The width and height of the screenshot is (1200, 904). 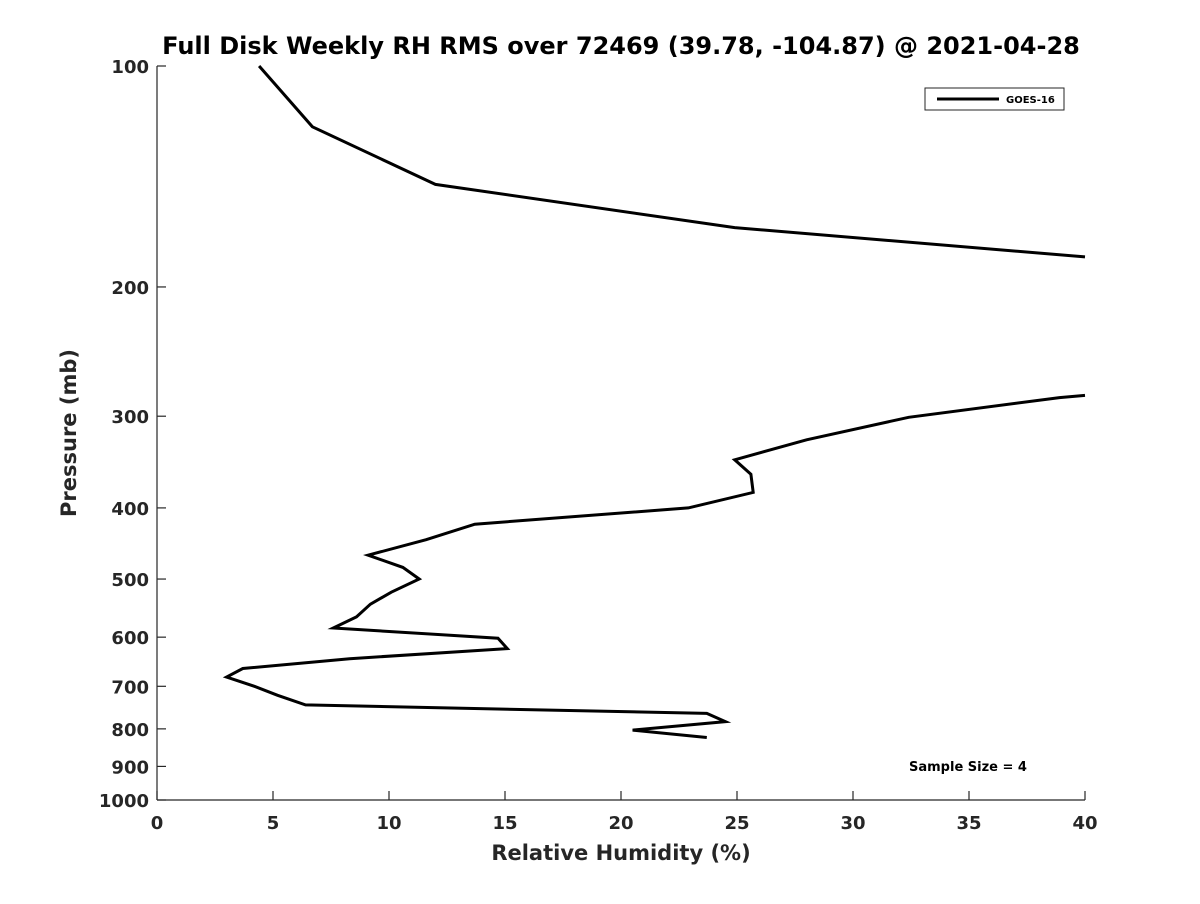 I want to click on x-tick-label: 40, so click(x=1084, y=823).